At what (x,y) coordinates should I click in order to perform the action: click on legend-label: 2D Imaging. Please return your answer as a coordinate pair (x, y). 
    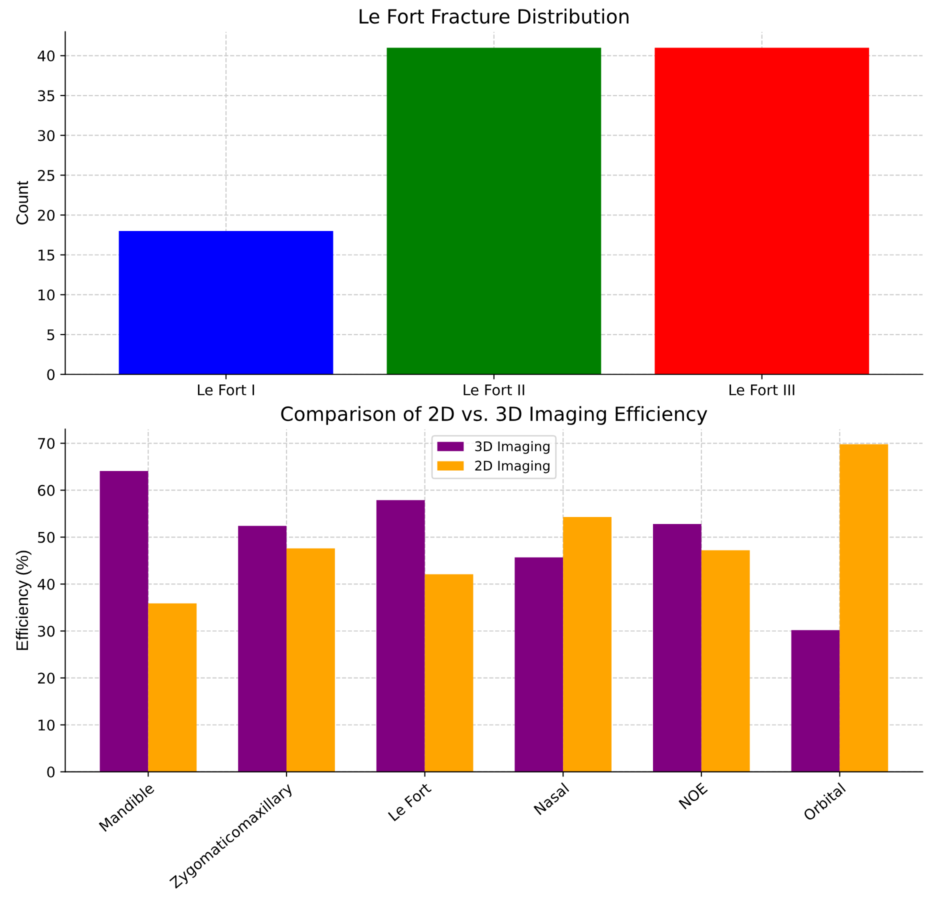
    Looking at the image, I should click on (512, 467).